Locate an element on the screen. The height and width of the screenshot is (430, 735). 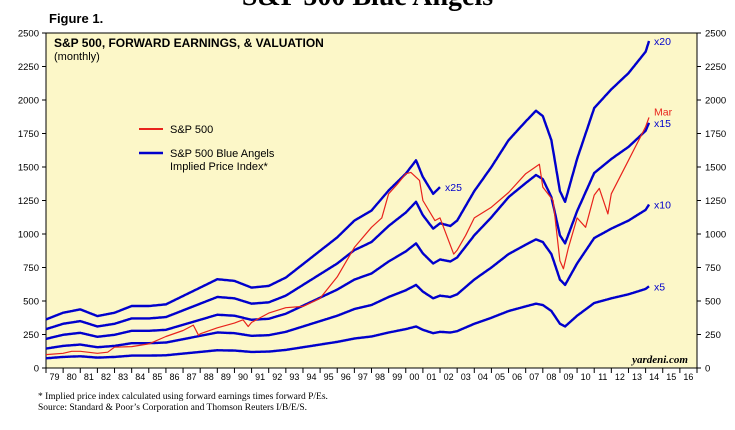
y-tick-label-left: 1000 is located at coordinates (28, 235).